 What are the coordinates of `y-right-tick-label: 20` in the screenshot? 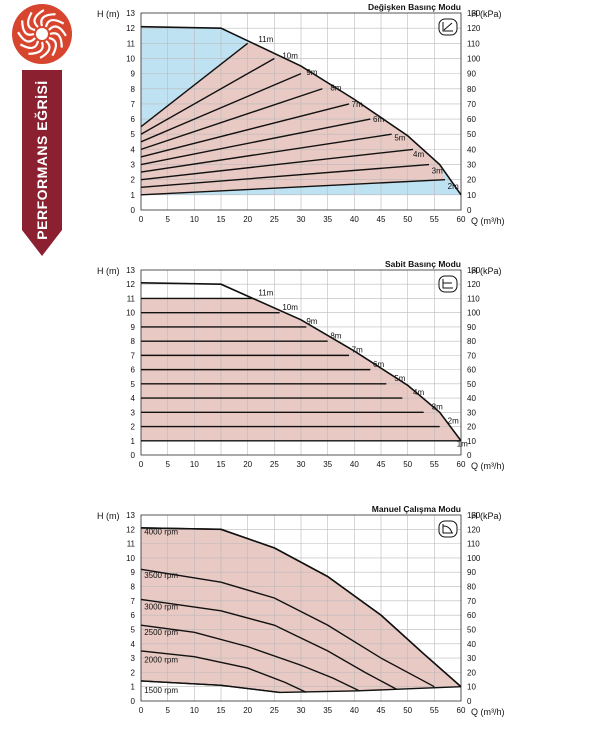 It's located at (471, 427).